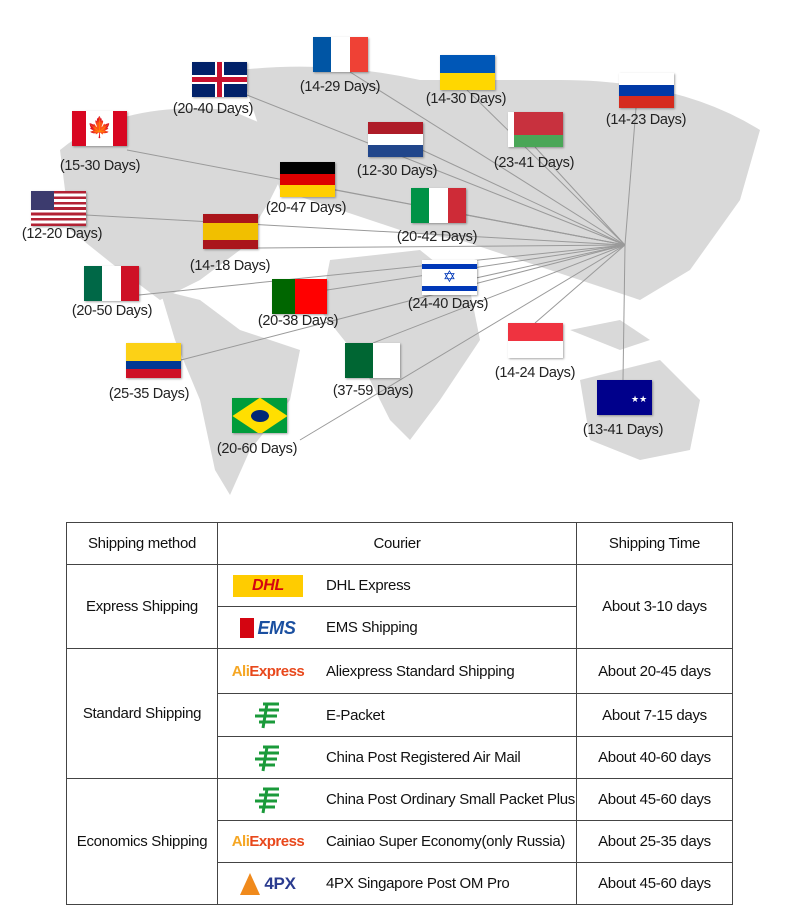  I want to click on algeria-flag-icon, so click(372, 360).